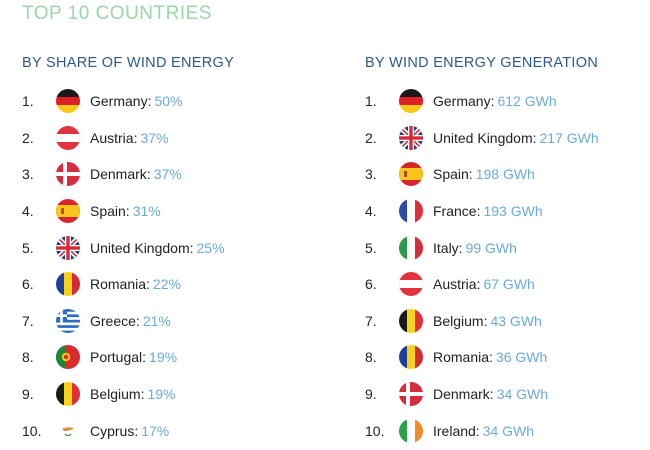 The width and height of the screenshot is (650, 450). Describe the element at coordinates (482, 63) in the screenshot. I see `generation-heading: BY WIND ENERGY GENERATION` at that location.